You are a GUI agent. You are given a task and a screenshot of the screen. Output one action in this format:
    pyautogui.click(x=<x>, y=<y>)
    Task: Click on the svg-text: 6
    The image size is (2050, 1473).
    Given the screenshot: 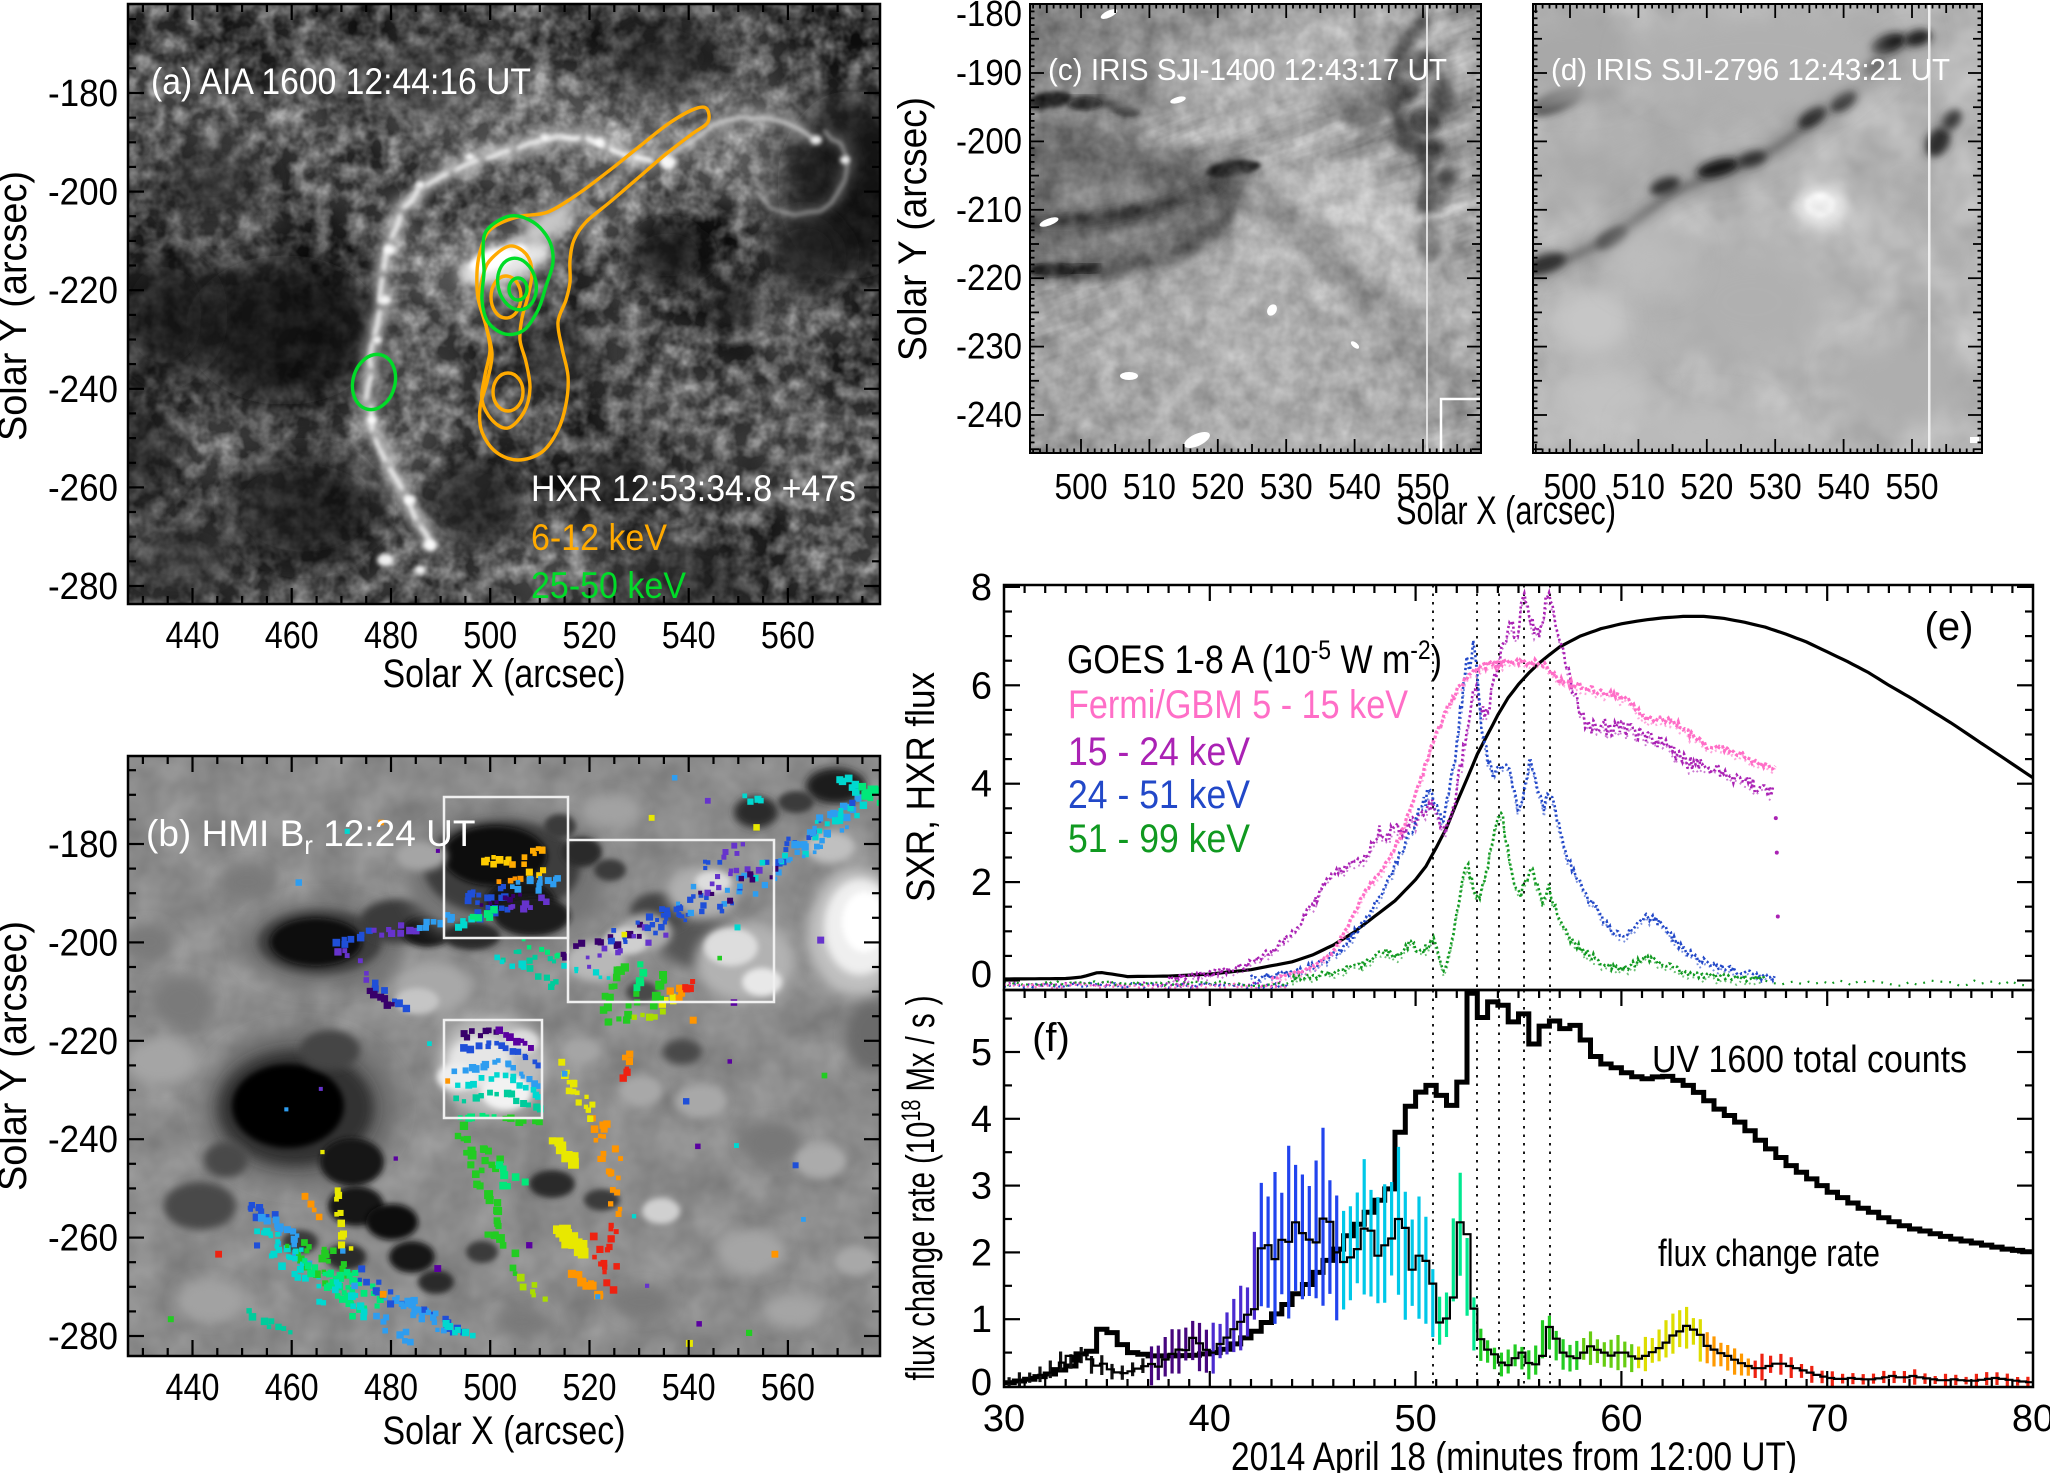 What is the action you would take?
    pyautogui.click(x=981, y=686)
    